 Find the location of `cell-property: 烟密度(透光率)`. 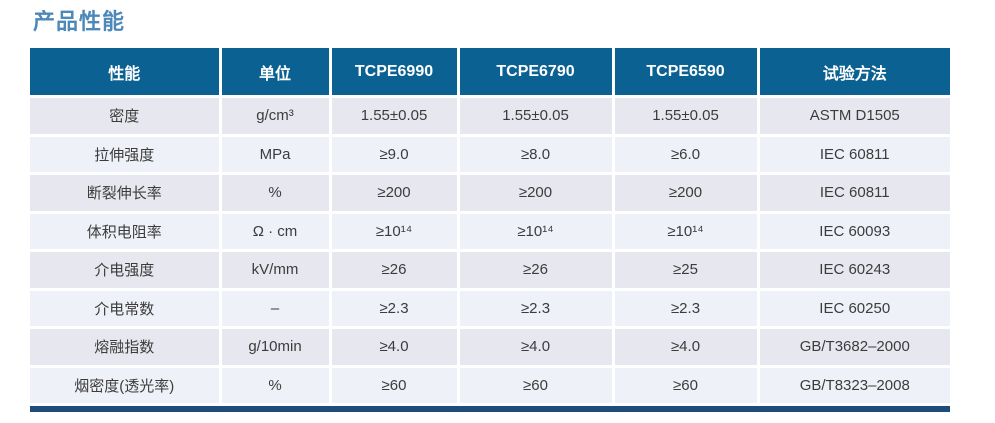

cell-property: 烟密度(透光率) is located at coordinates (126, 386).